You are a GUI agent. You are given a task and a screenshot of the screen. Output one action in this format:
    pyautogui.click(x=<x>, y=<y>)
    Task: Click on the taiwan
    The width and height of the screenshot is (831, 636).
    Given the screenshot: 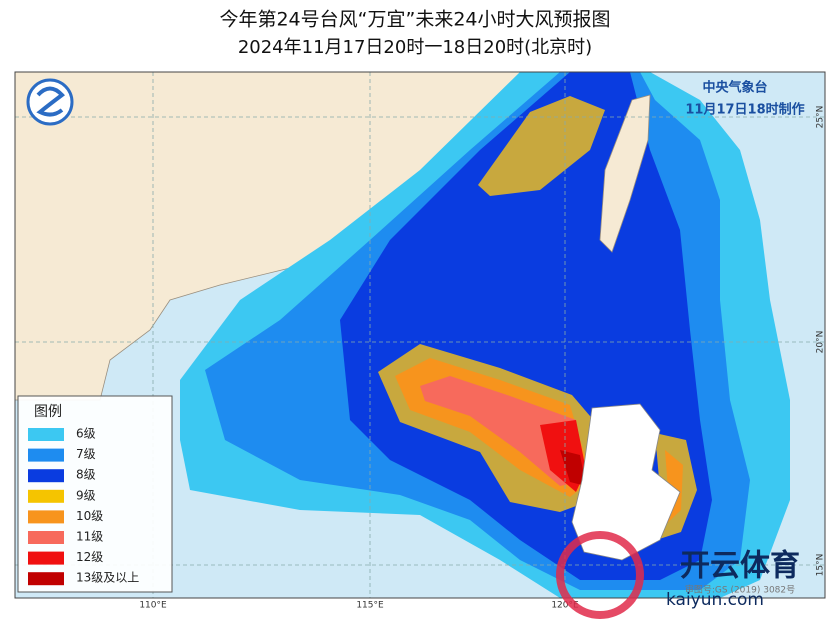 What is the action you would take?
    pyautogui.click(x=625, y=173)
    